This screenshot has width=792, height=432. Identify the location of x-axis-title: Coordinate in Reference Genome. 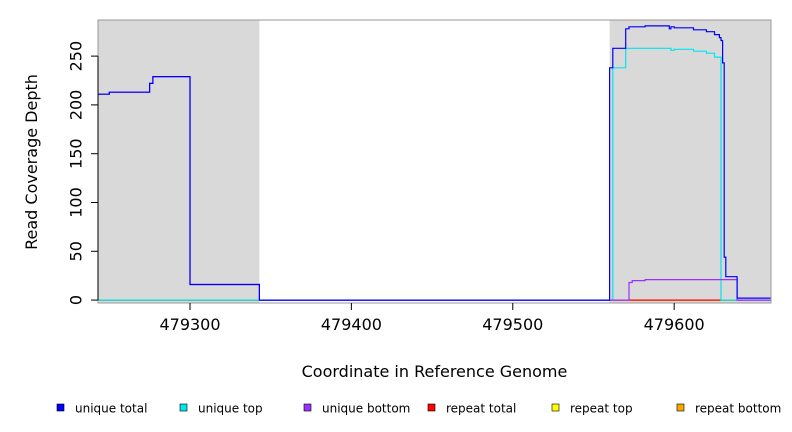
(435, 371).